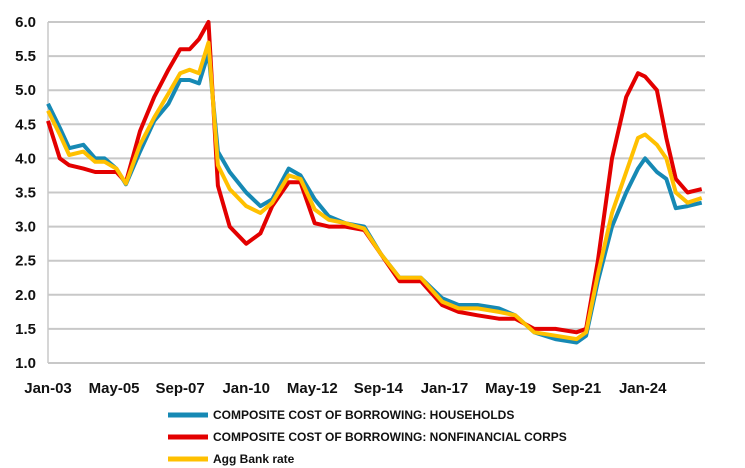 The height and width of the screenshot is (468, 745). I want to click on x-tick-label: Jan-24, so click(643, 388).